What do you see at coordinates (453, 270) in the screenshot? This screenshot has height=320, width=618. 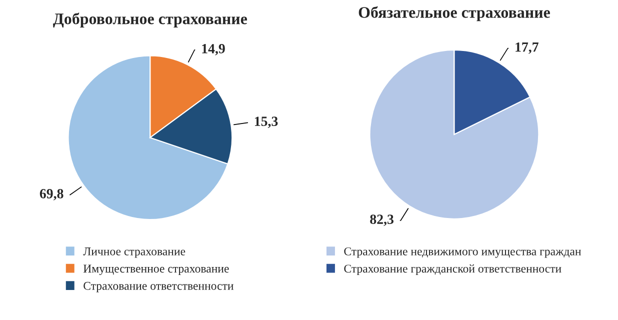 I see `legend-label: Страхование гражданской ответственности` at bounding box center [453, 270].